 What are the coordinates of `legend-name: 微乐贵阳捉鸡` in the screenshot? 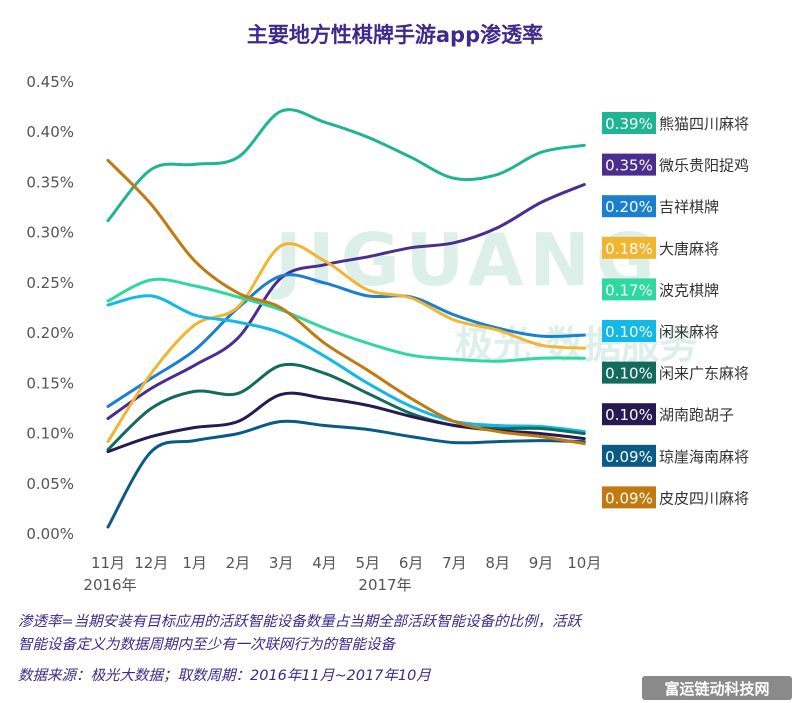 It's located at (704, 166).